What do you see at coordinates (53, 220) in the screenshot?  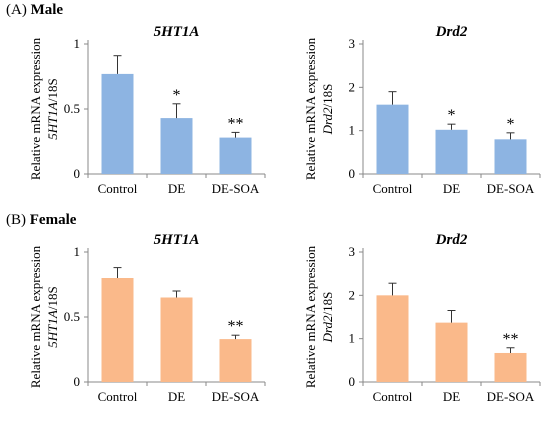 I see `section-name: Female` at bounding box center [53, 220].